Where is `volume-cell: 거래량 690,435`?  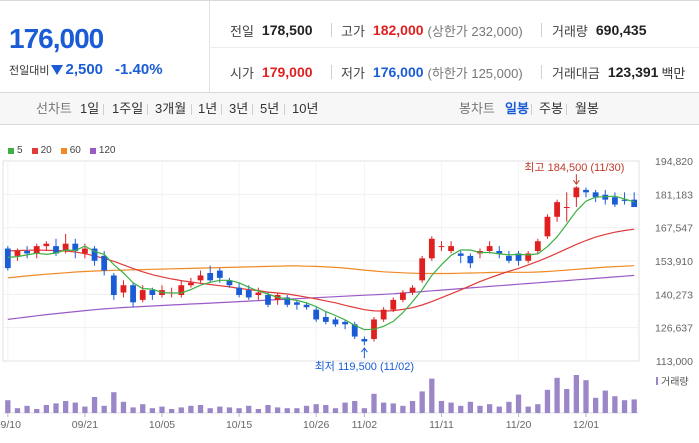
volume-cell: 거래량 690,435 is located at coordinates (599, 30).